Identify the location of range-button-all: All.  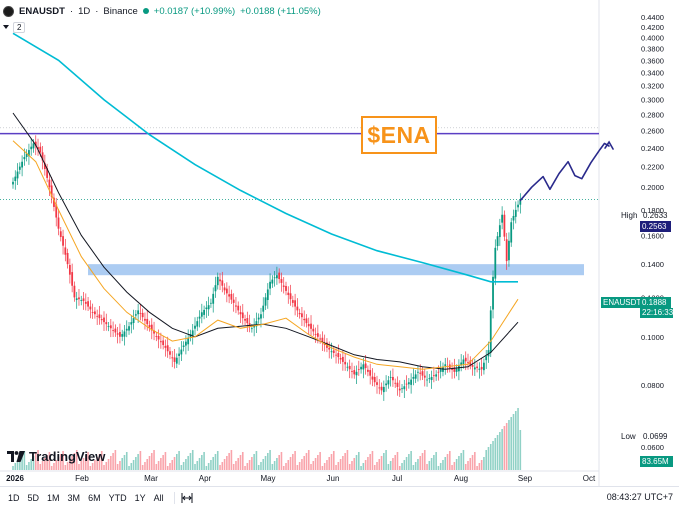
(158, 498).